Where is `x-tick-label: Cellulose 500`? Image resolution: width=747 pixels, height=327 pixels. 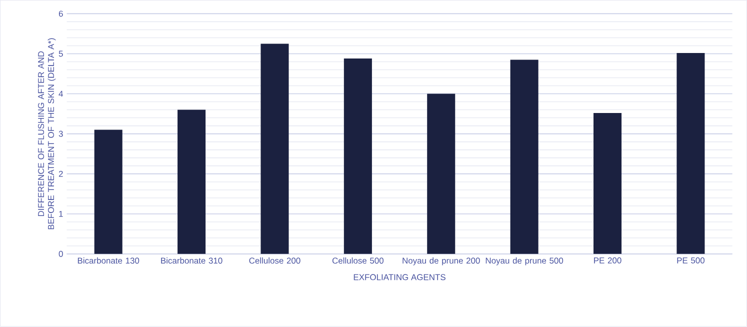 x-tick-label: Cellulose 500 is located at coordinates (358, 261).